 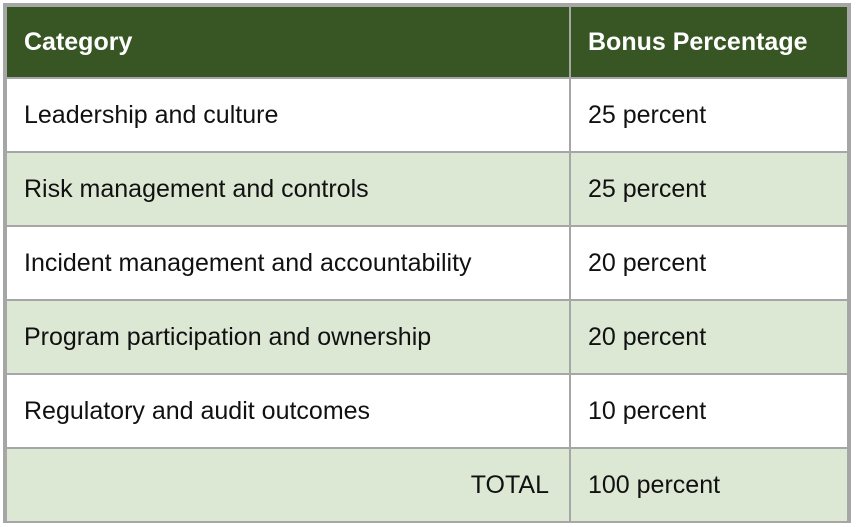 What do you see at coordinates (288, 411) in the screenshot?
I see `category-cell: Regulatory and audit outcomes` at bounding box center [288, 411].